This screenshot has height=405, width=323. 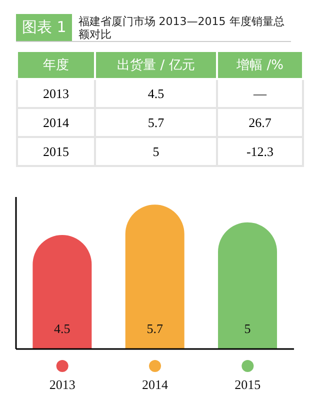 I want to click on x-tick-label: 2014, so click(x=155, y=384).